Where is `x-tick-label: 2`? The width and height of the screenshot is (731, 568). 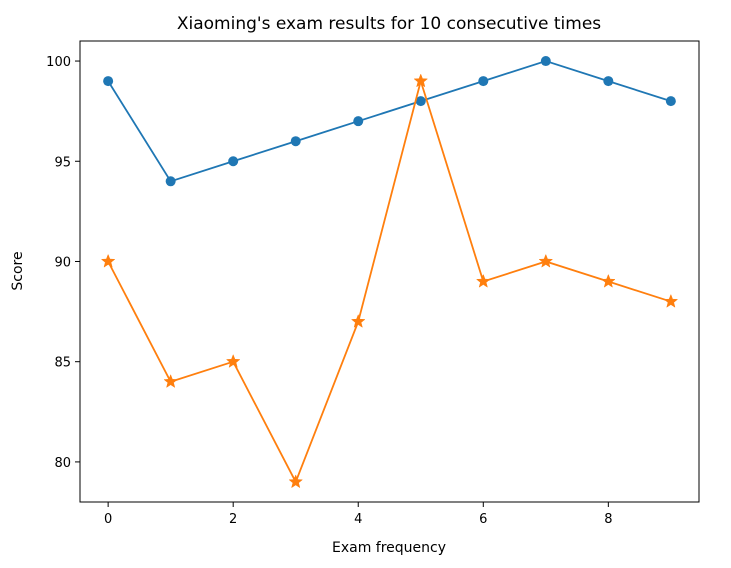
x-tick-label: 2 is located at coordinates (233, 519).